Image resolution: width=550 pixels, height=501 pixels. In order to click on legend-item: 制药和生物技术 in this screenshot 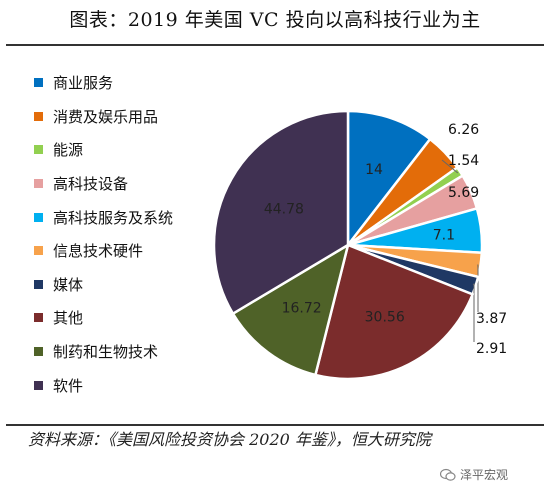, I will do `click(103, 352)`.